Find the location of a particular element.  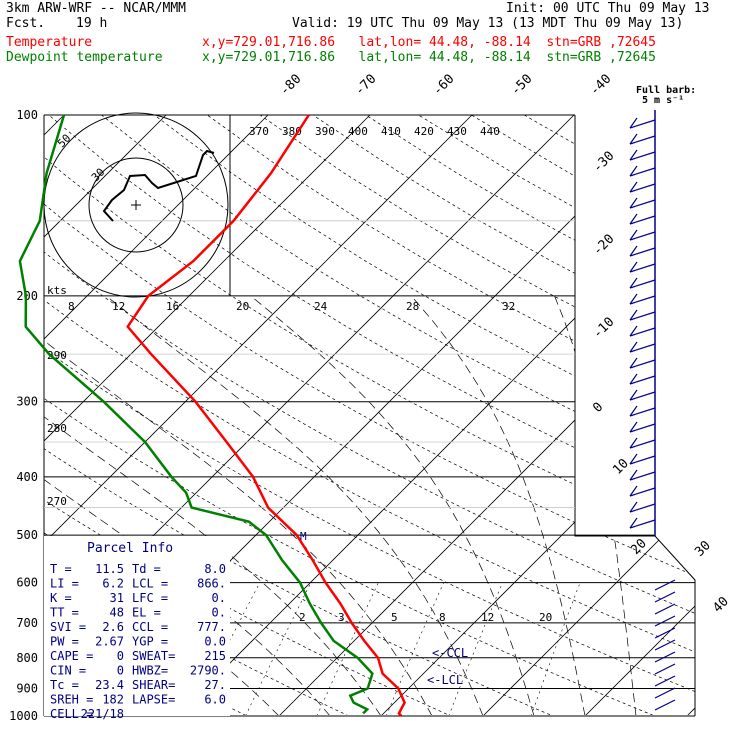

parcel-info-background is located at coordinates (137, 626).